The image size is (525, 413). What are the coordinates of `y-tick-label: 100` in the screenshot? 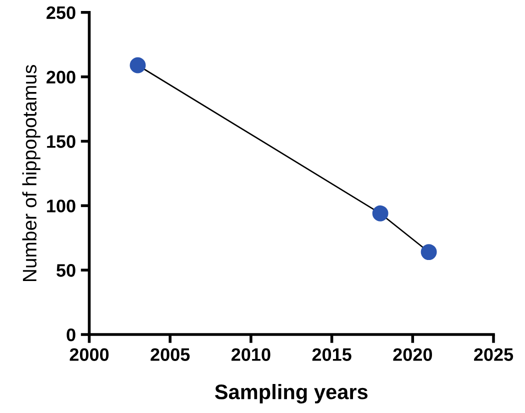 It's located at (61, 206).